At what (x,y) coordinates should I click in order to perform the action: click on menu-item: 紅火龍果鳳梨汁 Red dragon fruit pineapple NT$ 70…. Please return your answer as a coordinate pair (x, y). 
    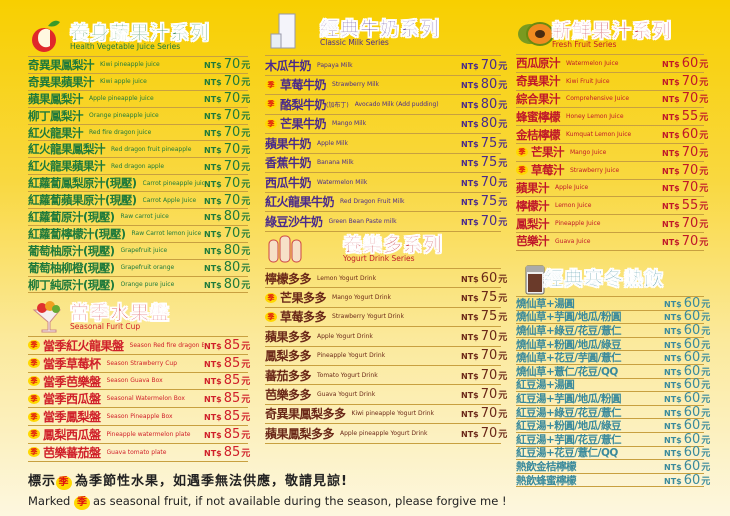
    Looking at the image, I should click on (139, 150).